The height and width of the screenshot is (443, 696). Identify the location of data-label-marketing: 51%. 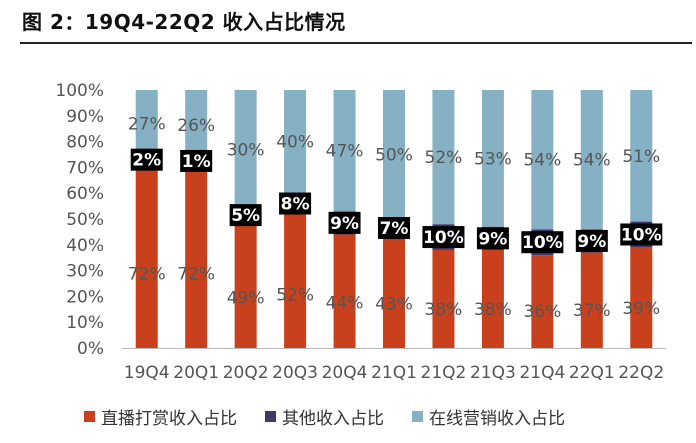
(641, 157).